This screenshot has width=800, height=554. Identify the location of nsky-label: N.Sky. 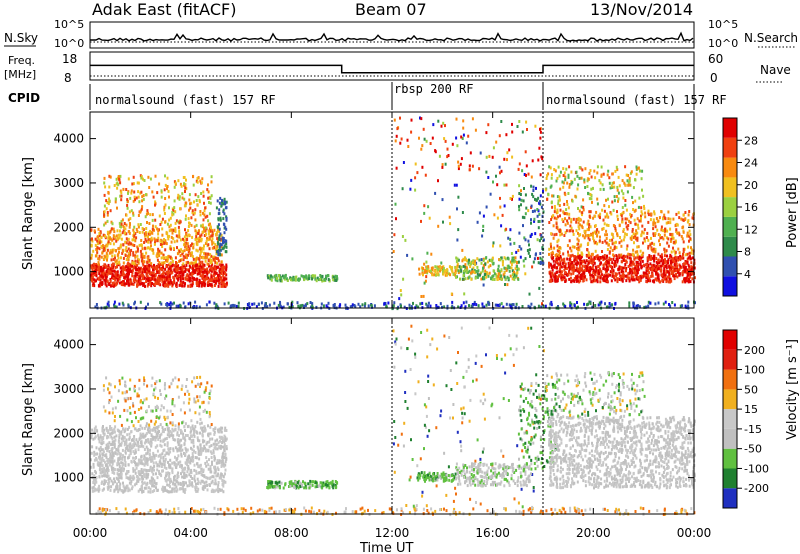
(21, 38).